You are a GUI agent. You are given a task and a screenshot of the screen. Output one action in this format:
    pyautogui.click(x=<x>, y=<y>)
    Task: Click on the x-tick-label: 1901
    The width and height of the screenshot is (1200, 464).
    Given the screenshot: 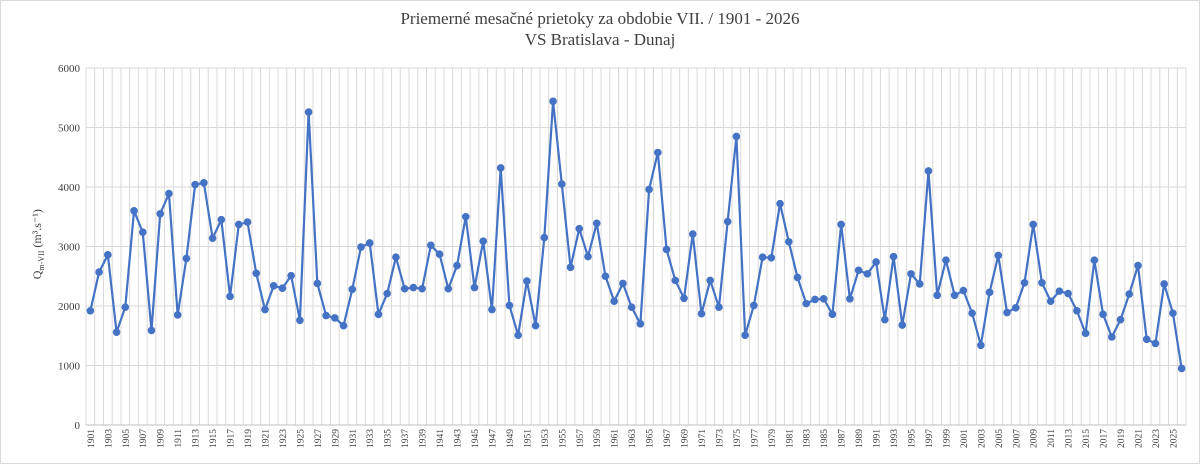 What is the action you would take?
    pyautogui.click(x=92, y=438)
    